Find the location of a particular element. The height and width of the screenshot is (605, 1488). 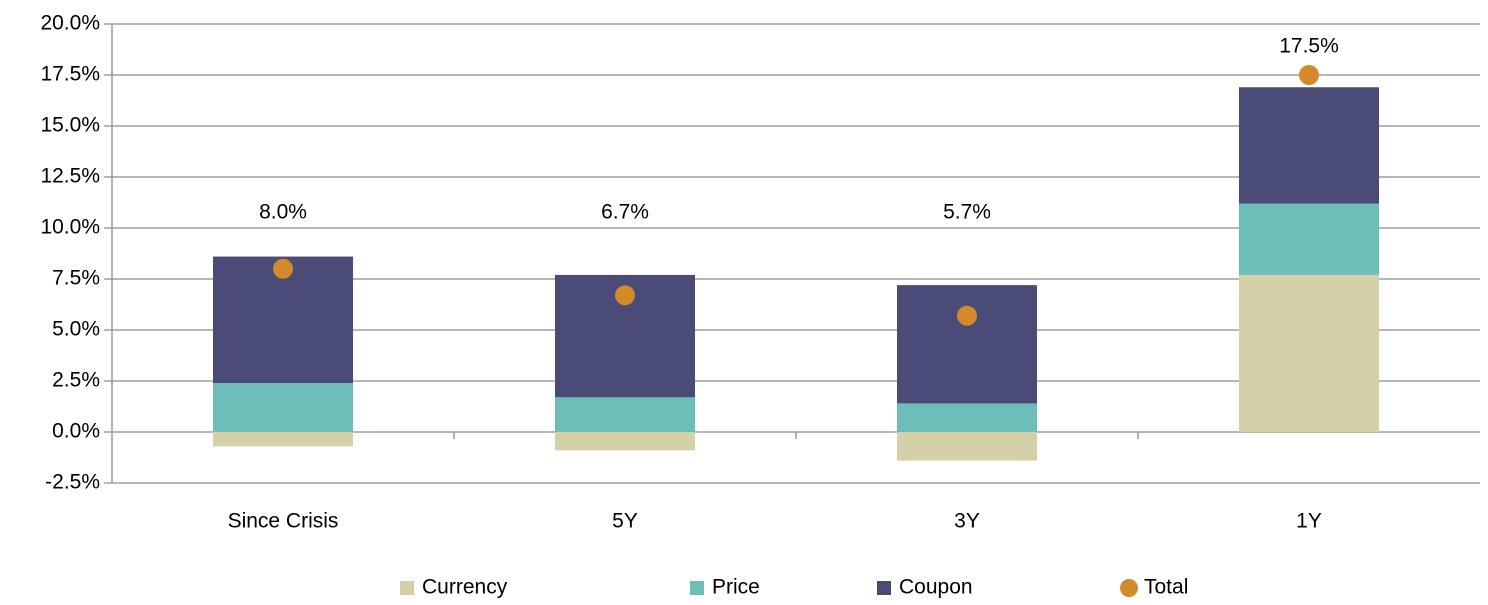

y-tick-label: 10.0% is located at coordinates (70, 227).